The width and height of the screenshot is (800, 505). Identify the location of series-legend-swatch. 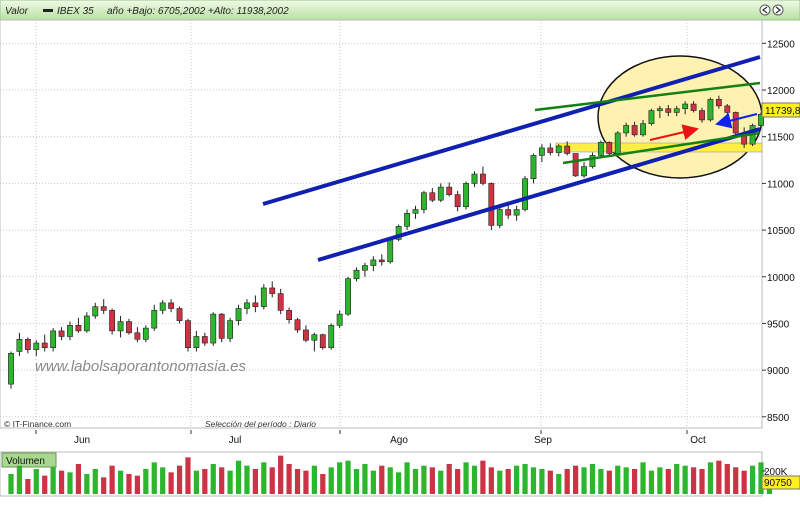
(48, 10).